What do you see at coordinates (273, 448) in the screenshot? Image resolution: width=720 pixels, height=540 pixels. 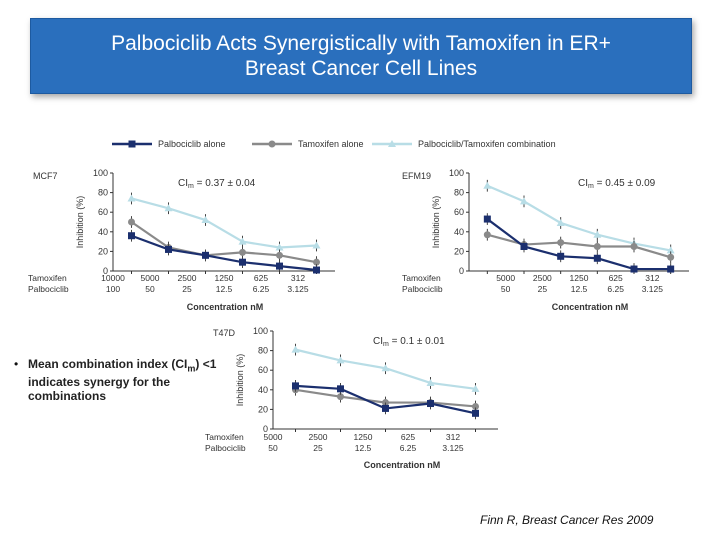 I see `panel-3-palbo-tick-label-0: 50` at bounding box center [273, 448].